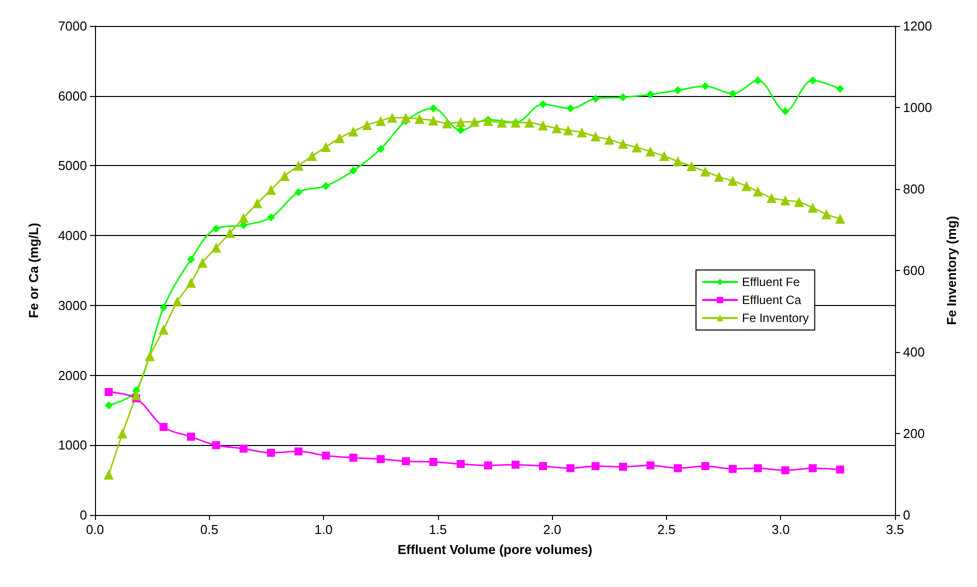 The image size is (977, 587). What do you see at coordinates (95, 529) in the screenshot?
I see `x-tick-label: 0.0` at bounding box center [95, 529].